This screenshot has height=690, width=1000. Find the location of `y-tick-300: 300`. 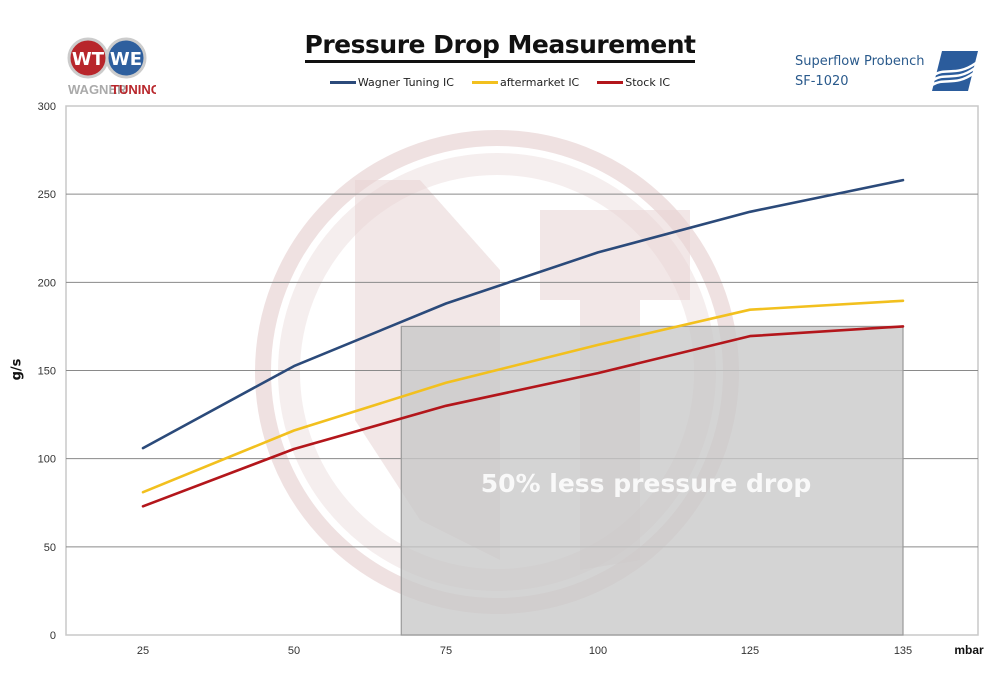

y-tick-300: 300 is located at coordinates (47, 107).